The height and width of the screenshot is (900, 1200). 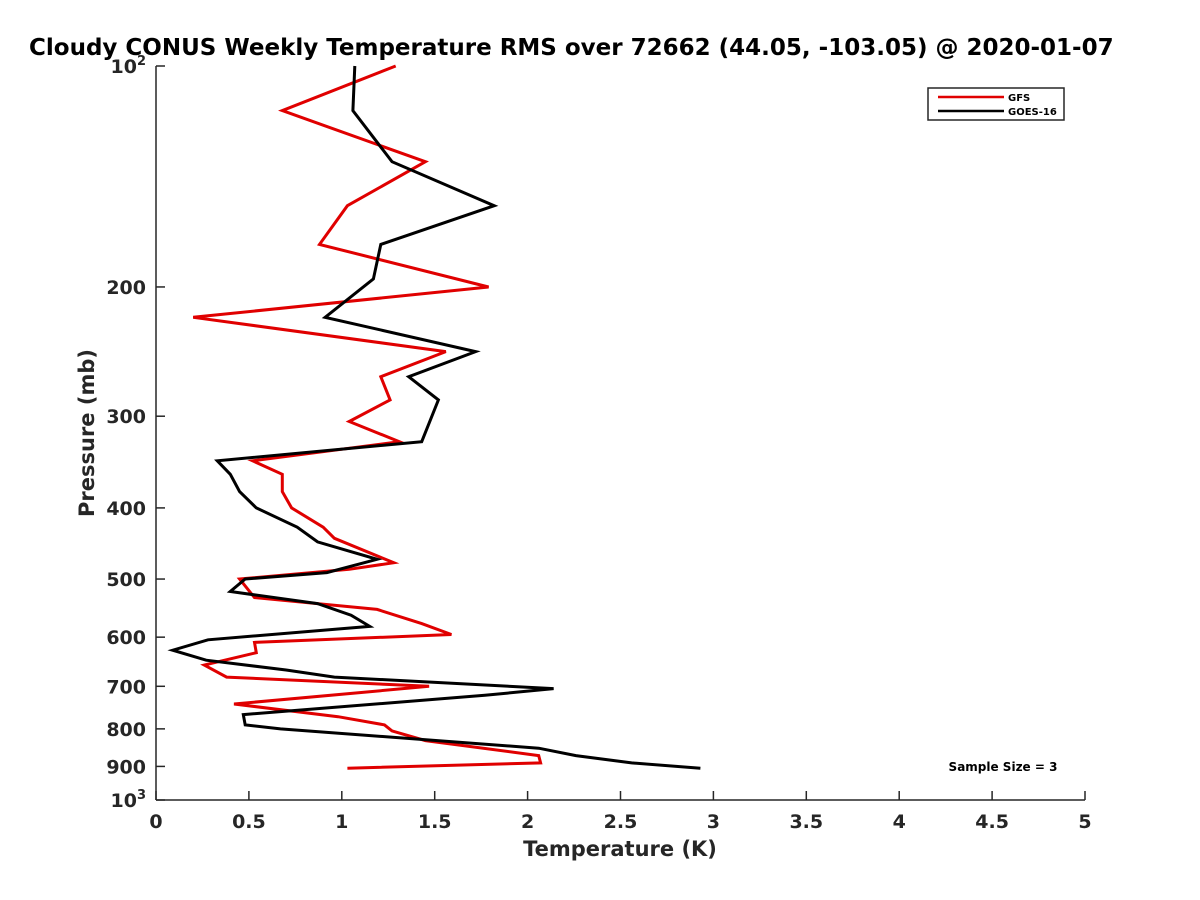 What do you see at coordinates (1003, 767) in the screenshot?
I see `sample-size-annotation: Sample Size = 3` at bounding box center [1003, 767].